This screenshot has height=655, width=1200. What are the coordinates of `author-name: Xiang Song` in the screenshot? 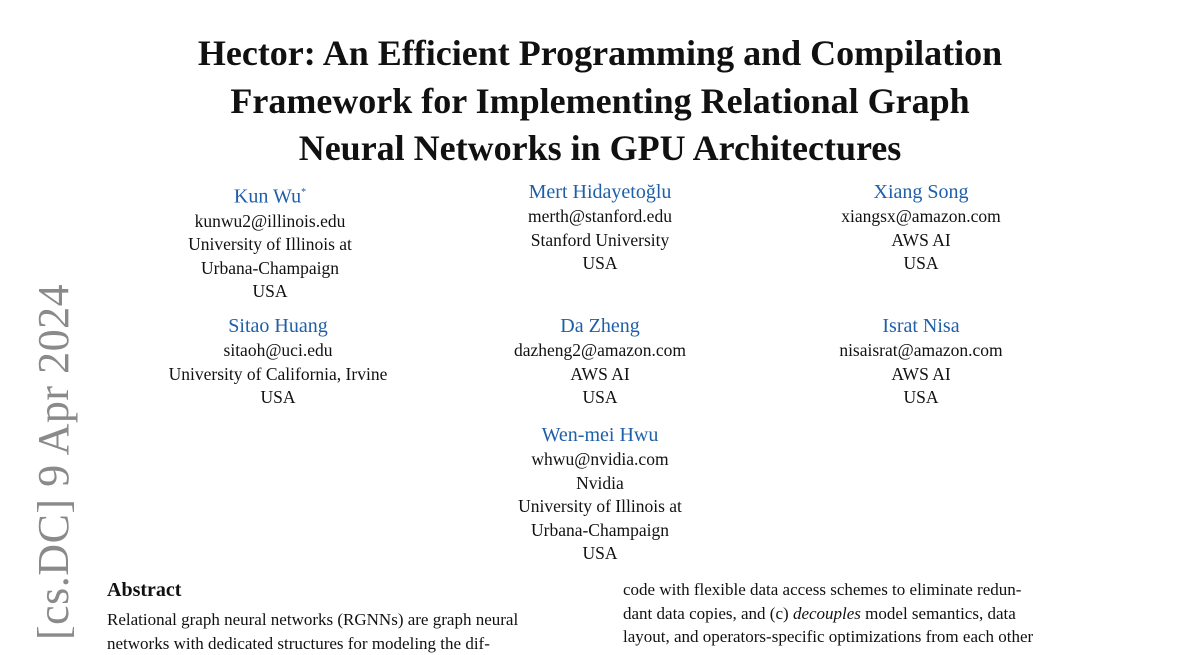 It's located at (921, 192).